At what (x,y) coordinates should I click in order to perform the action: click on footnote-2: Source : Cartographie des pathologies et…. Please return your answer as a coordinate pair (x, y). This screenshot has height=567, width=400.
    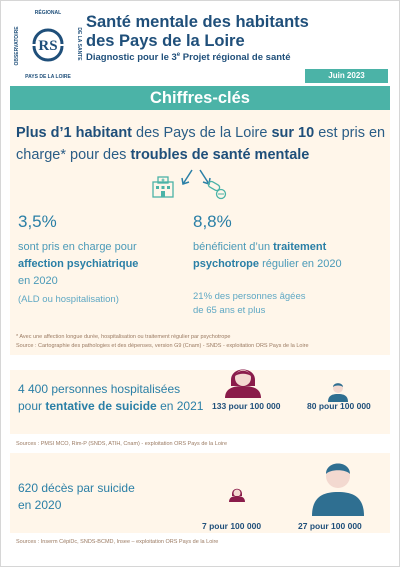
    Looking at the image, I should click on (162, 346).